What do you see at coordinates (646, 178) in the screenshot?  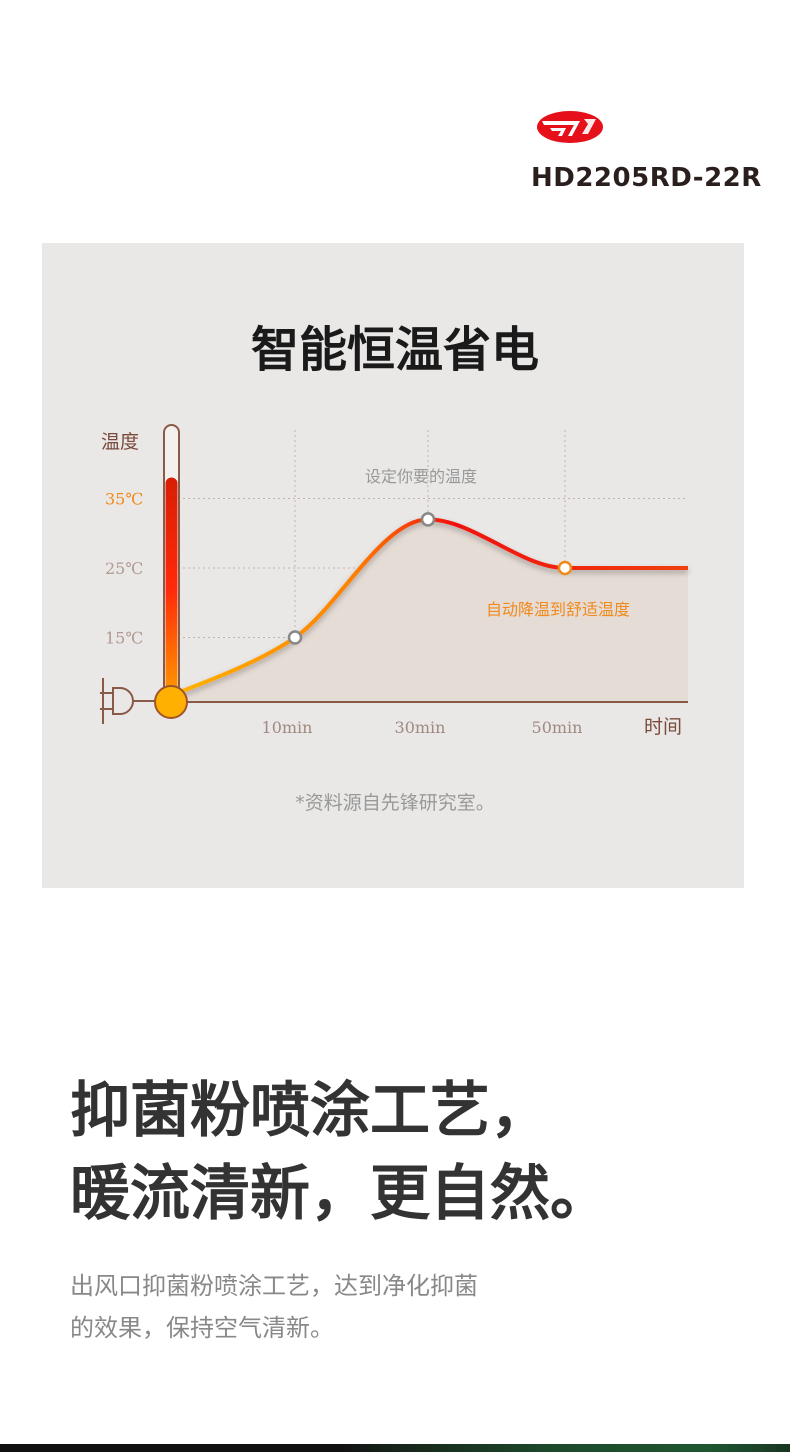 I see `model-number: HD2205RD-22R` at bounding box center [646, 178].